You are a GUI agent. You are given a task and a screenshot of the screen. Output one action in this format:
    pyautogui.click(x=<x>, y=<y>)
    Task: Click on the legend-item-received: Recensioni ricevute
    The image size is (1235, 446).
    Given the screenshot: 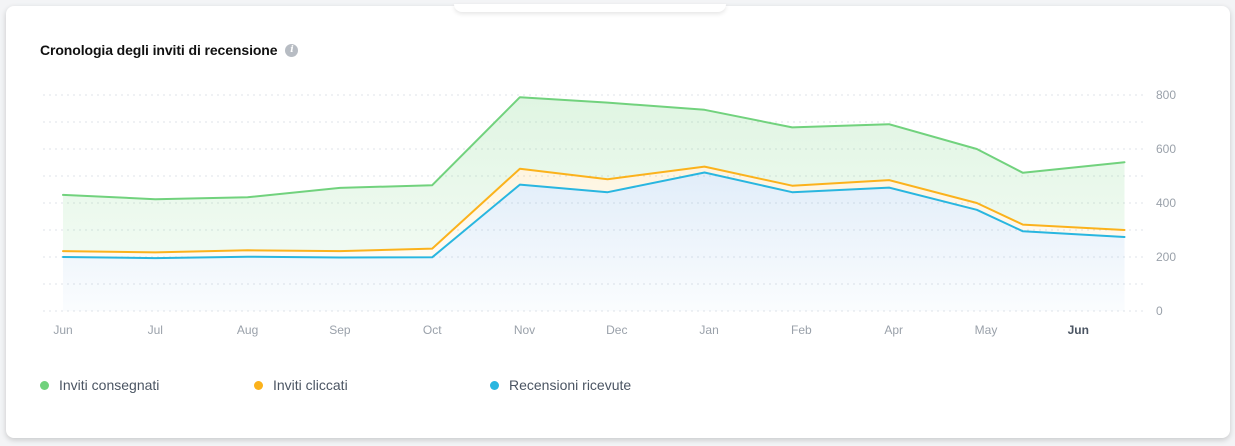 What is the action you would take?
    pyautogui.click(x=560, y=385)
    